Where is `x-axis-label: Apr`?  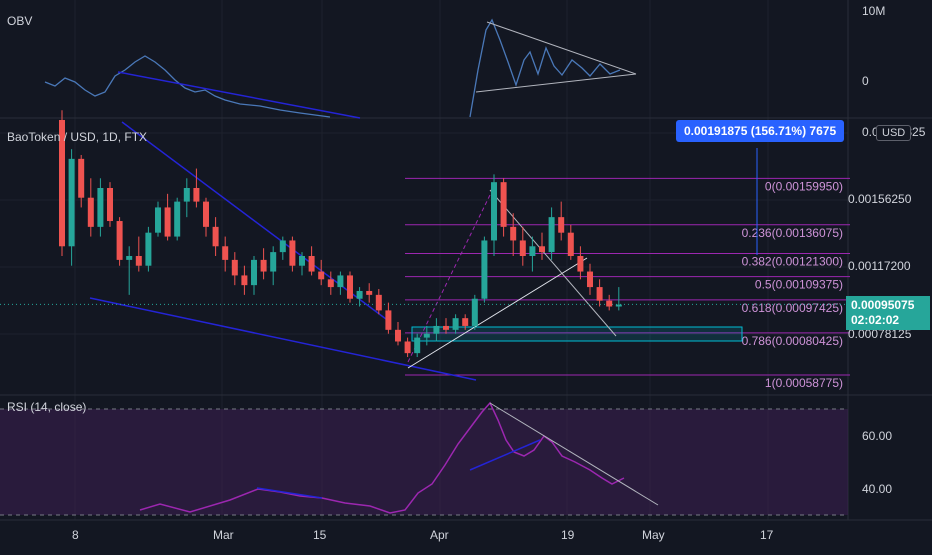 x-axis-label: Apr is located at coordinates (439, 535).